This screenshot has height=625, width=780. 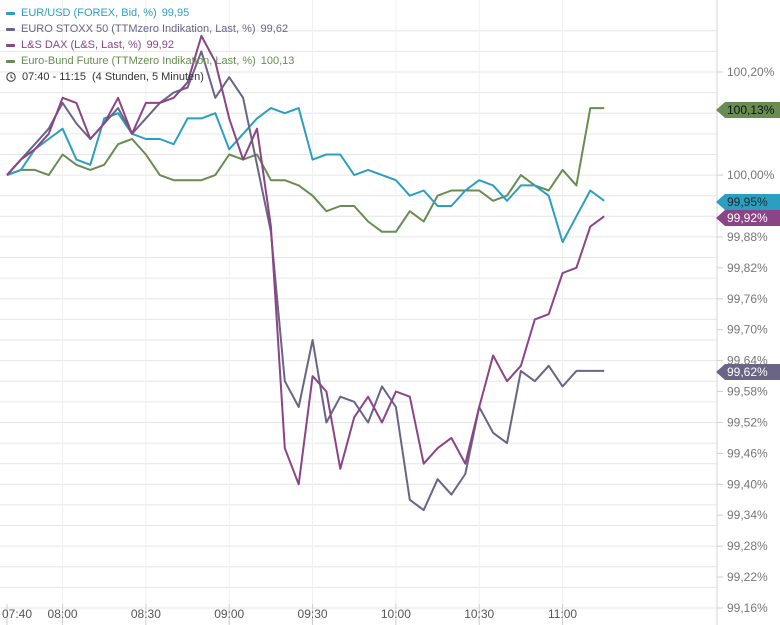 What do you see at coordinates (479, 614) in the screenshot?
I see `x-tick-label: 10:30` at bounding box center [479, 614].